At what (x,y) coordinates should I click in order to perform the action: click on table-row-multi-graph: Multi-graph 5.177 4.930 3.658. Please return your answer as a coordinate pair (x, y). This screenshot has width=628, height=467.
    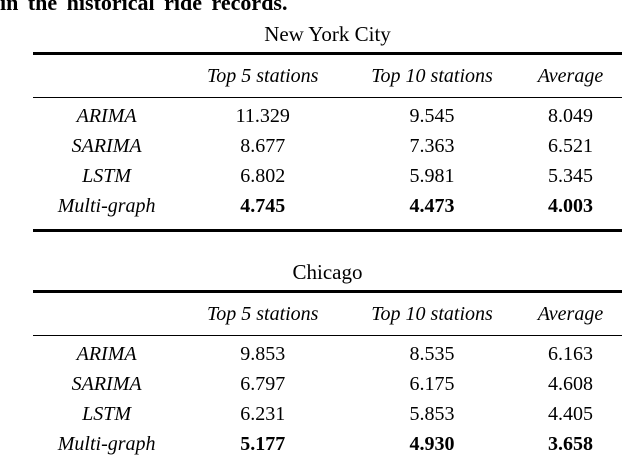
    Looking at the image, I should click on (327, 448).